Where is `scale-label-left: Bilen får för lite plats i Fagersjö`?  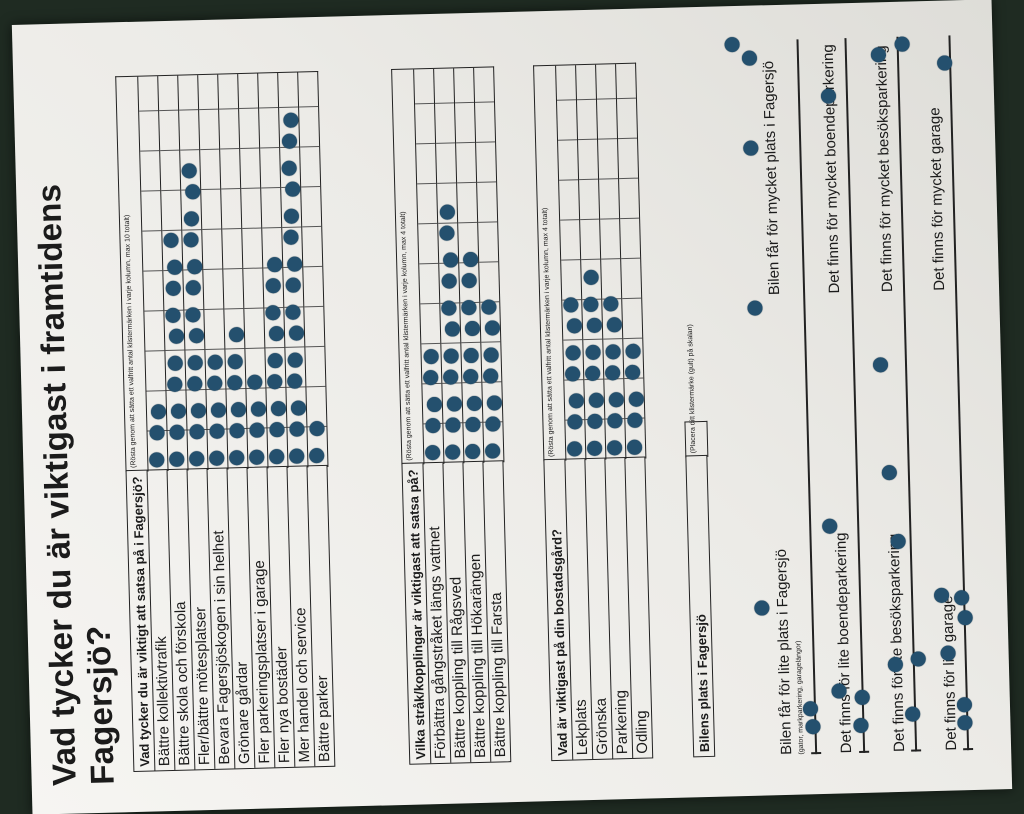
scale-label-left: Bilen får för lite plats i Fagersjö is located at coordinates (784, 652).